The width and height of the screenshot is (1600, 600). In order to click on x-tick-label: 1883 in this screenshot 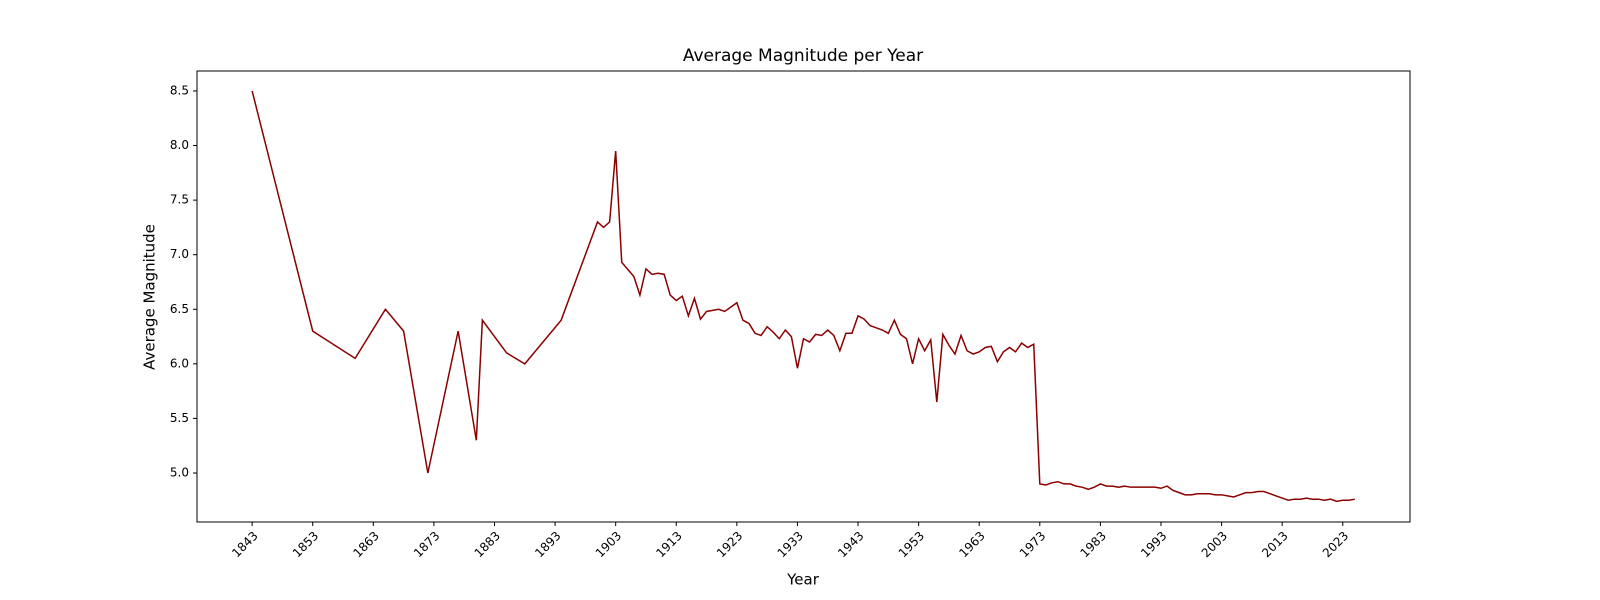, I will do `click(487, 544)`.